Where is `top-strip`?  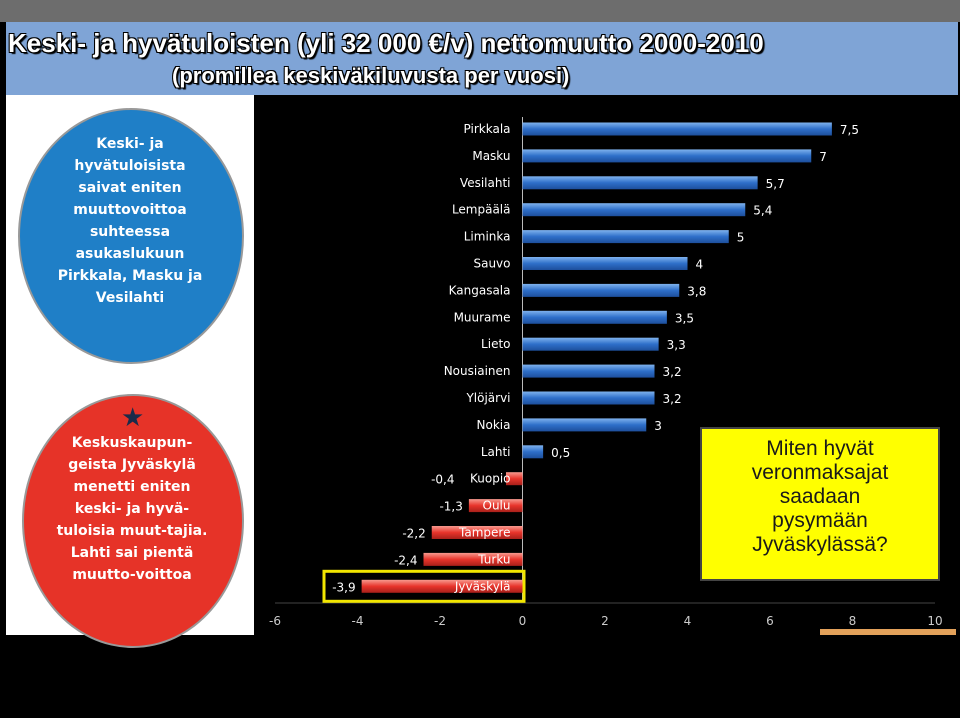
top-strip is located at coordinates (480, 11).